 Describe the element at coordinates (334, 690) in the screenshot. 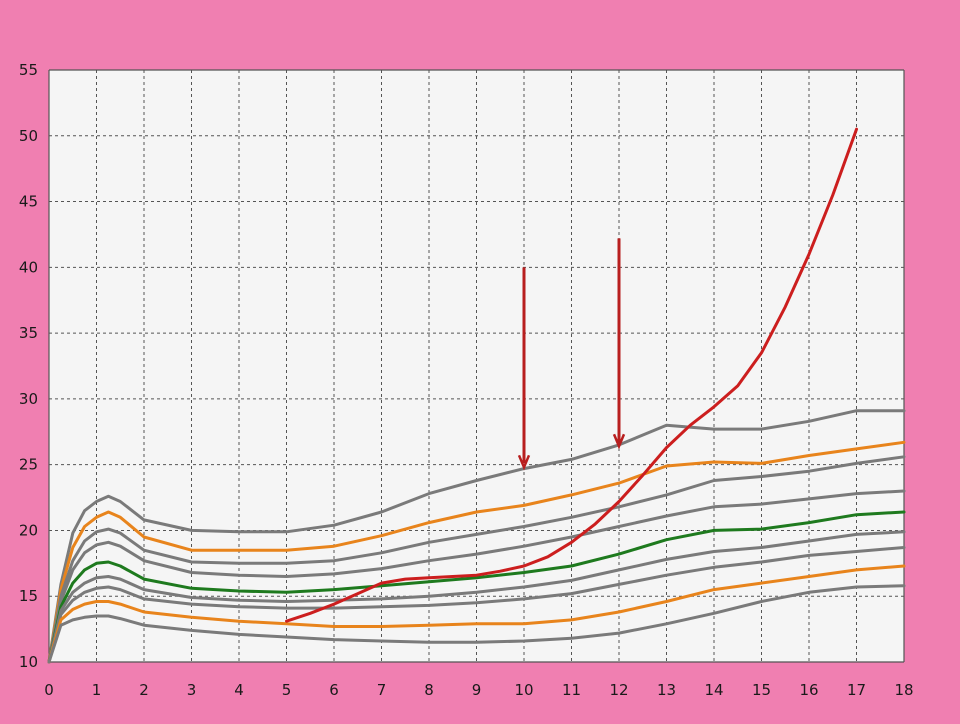

I see `x-tick-label: 6` at that location.